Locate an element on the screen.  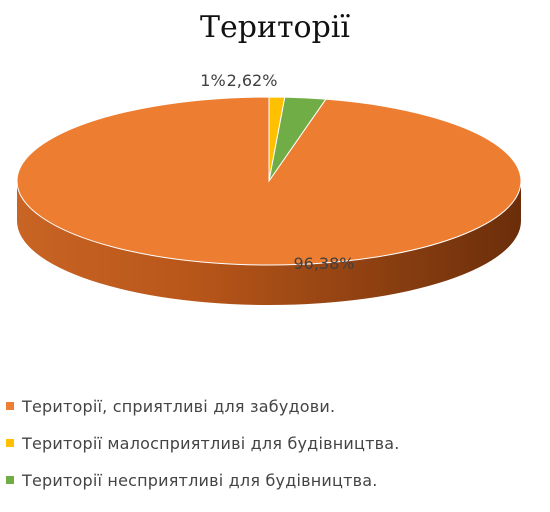
legend-label: Території, сприятливі для забудови. is located at coordinates (179, 406).